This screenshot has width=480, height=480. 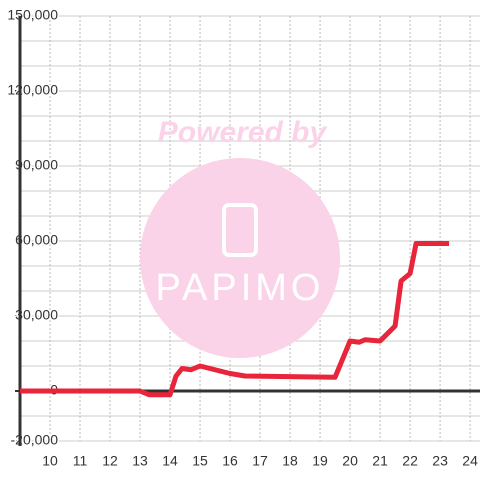 What do you see at coordinates (380, 461) in the screenshot?
I see `x-tick-label: 21` at bounding box center [380, 461].